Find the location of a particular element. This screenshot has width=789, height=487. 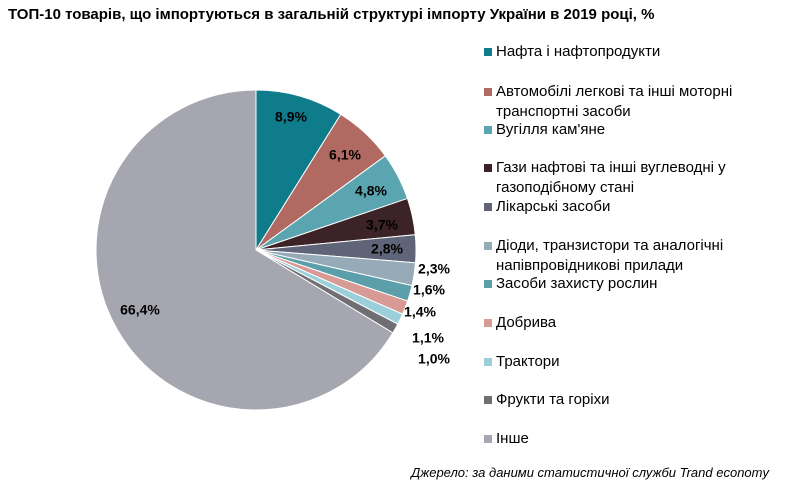

data-label-3: 4,8% is located at coordinates (371, 191).